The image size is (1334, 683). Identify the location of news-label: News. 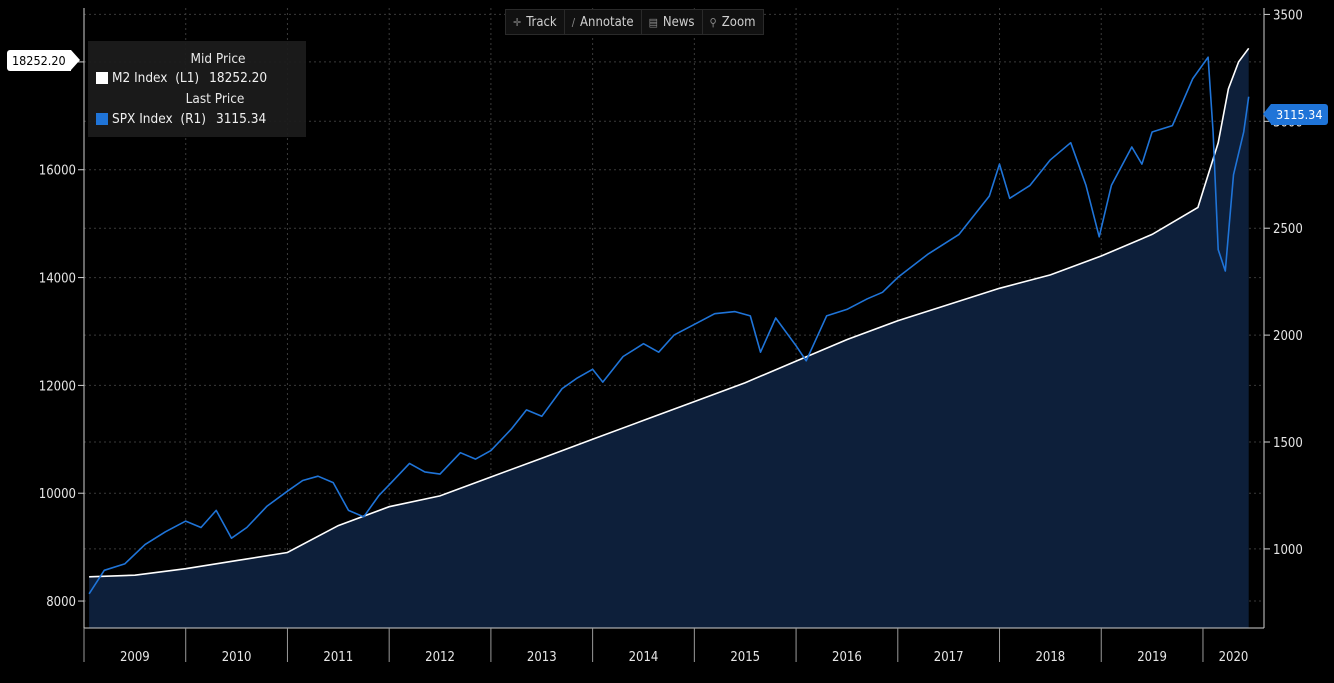
(678, 22).